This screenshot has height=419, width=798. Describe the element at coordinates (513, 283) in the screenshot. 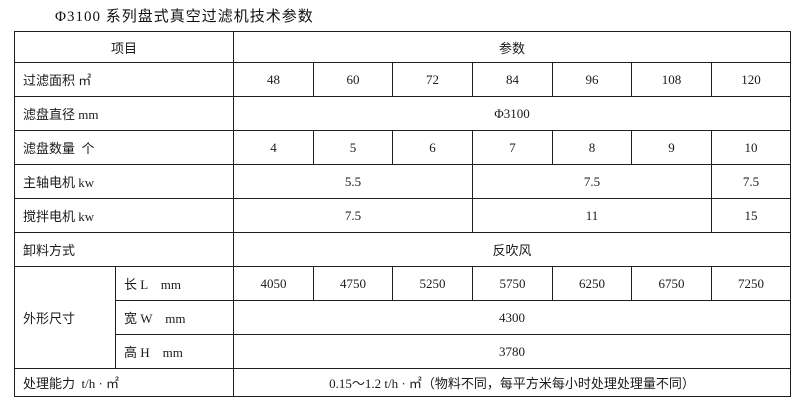

I see `value-length-4: 5750` at that location.